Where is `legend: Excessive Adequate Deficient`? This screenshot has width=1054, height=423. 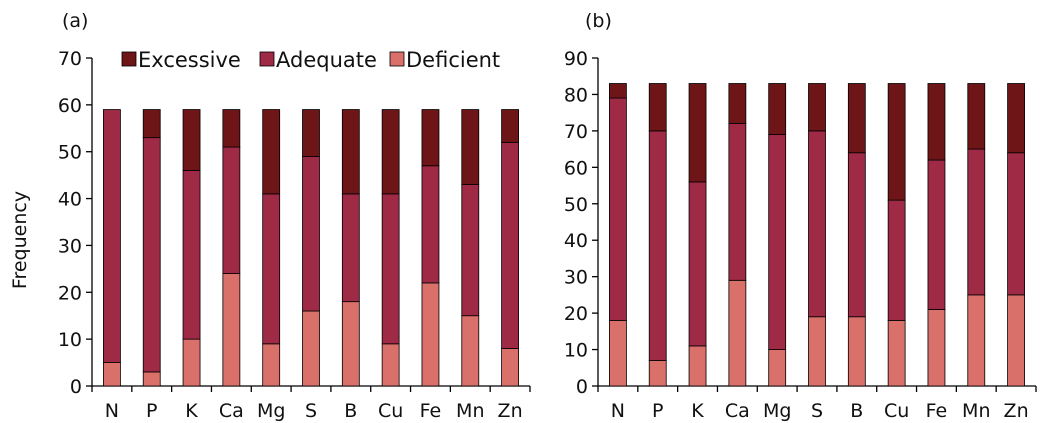 legend: Excessive Adequate Deficient is located at coordinates (310, 60).